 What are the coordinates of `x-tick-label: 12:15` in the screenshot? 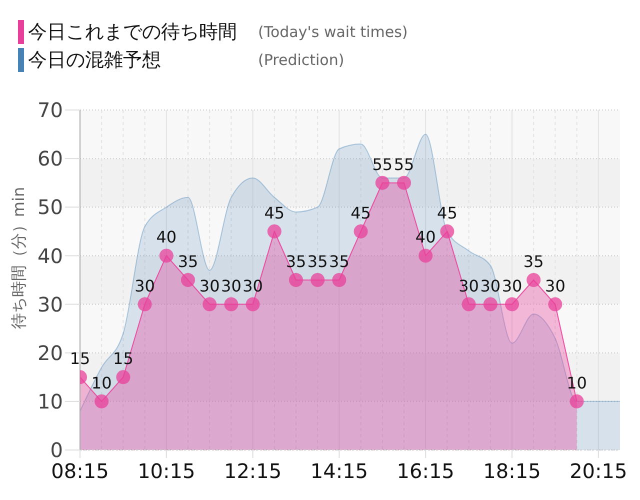 It's located at (253, 471).